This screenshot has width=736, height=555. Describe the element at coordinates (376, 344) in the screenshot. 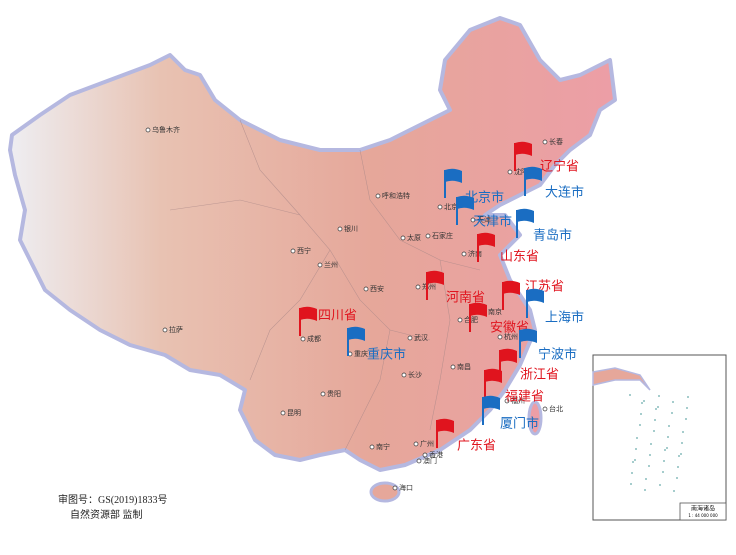

I see `flag: 重庆市` at that location.